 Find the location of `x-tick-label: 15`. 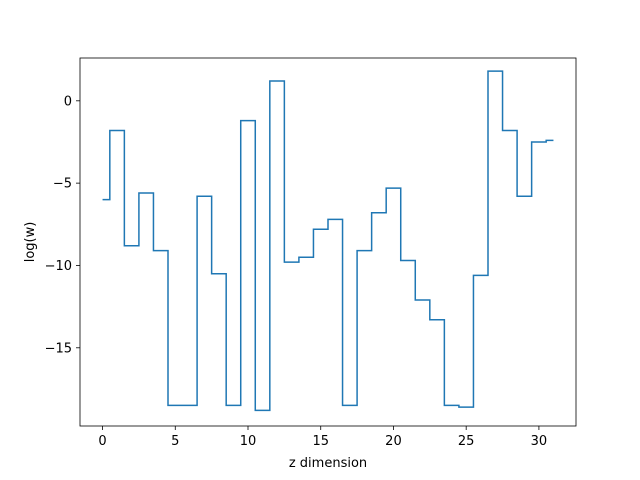

x-tick-label: 15 is located at coordinates (320, 441).